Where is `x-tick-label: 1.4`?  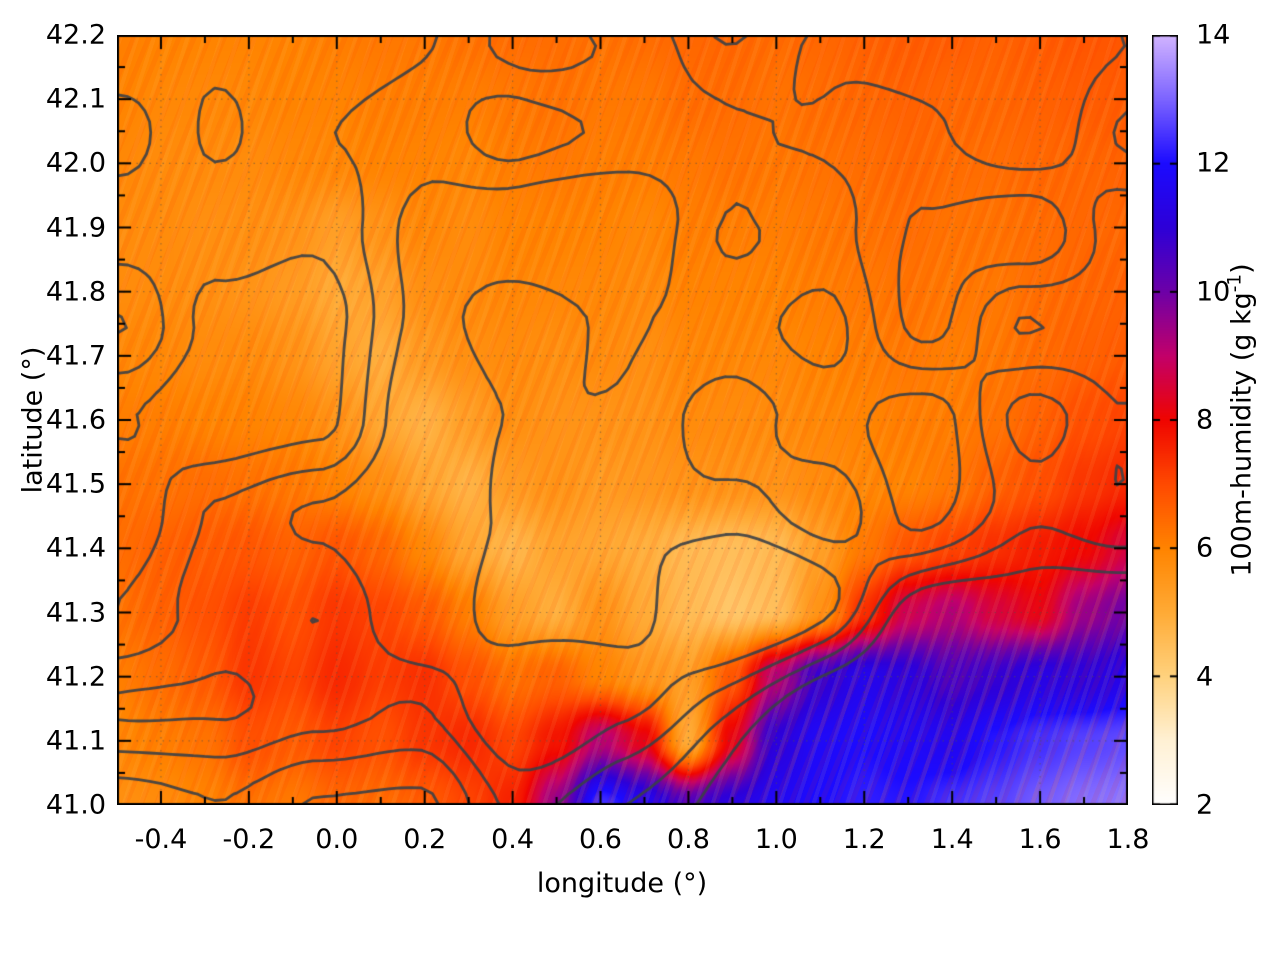
x-tick-label: 1.4 is located at coordinates (952, 839).